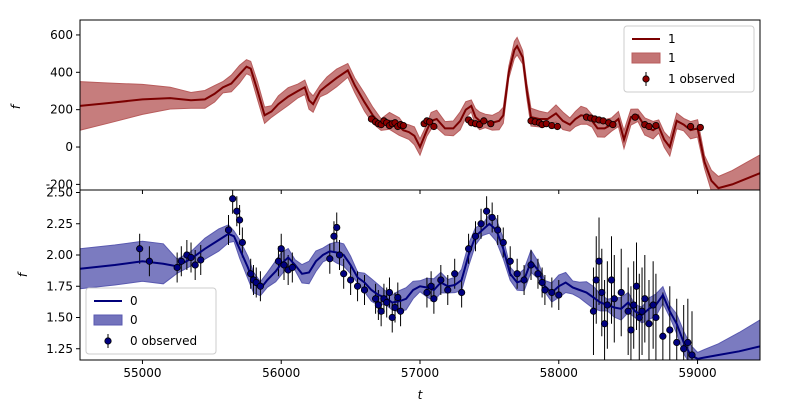  Describe the element at coordinates (59, 184) in the screenshot. I see `y-tick-label: -200` at that location.